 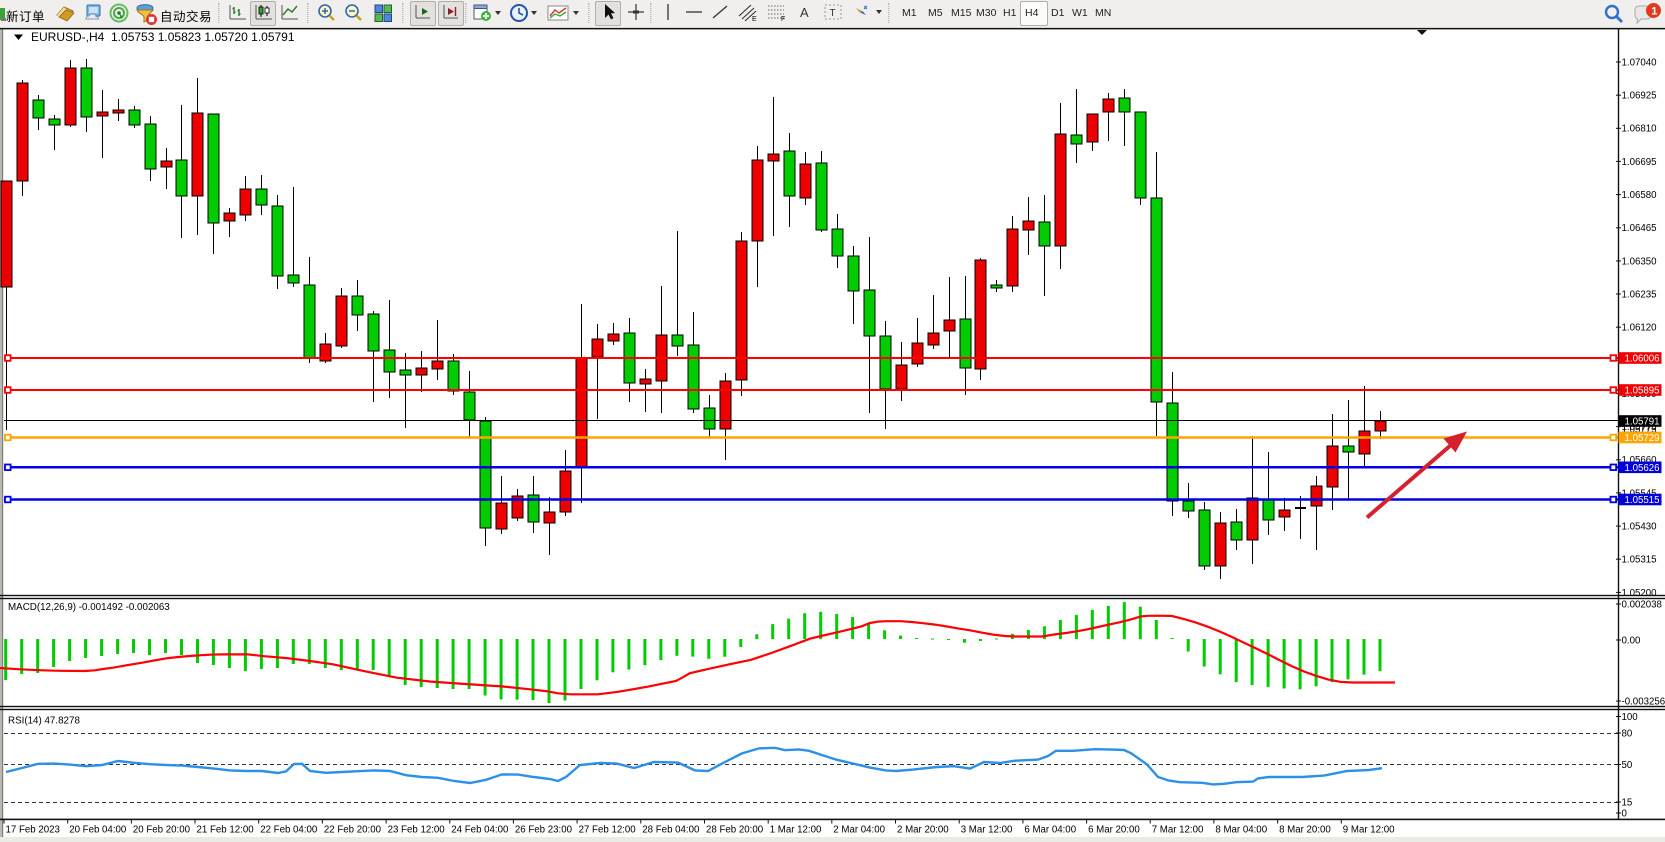 What do you see at coordinates (226, 830) in the screenshot?
I see `svg-text: 21 Feb 12:00` at bounding box center [226, 830].